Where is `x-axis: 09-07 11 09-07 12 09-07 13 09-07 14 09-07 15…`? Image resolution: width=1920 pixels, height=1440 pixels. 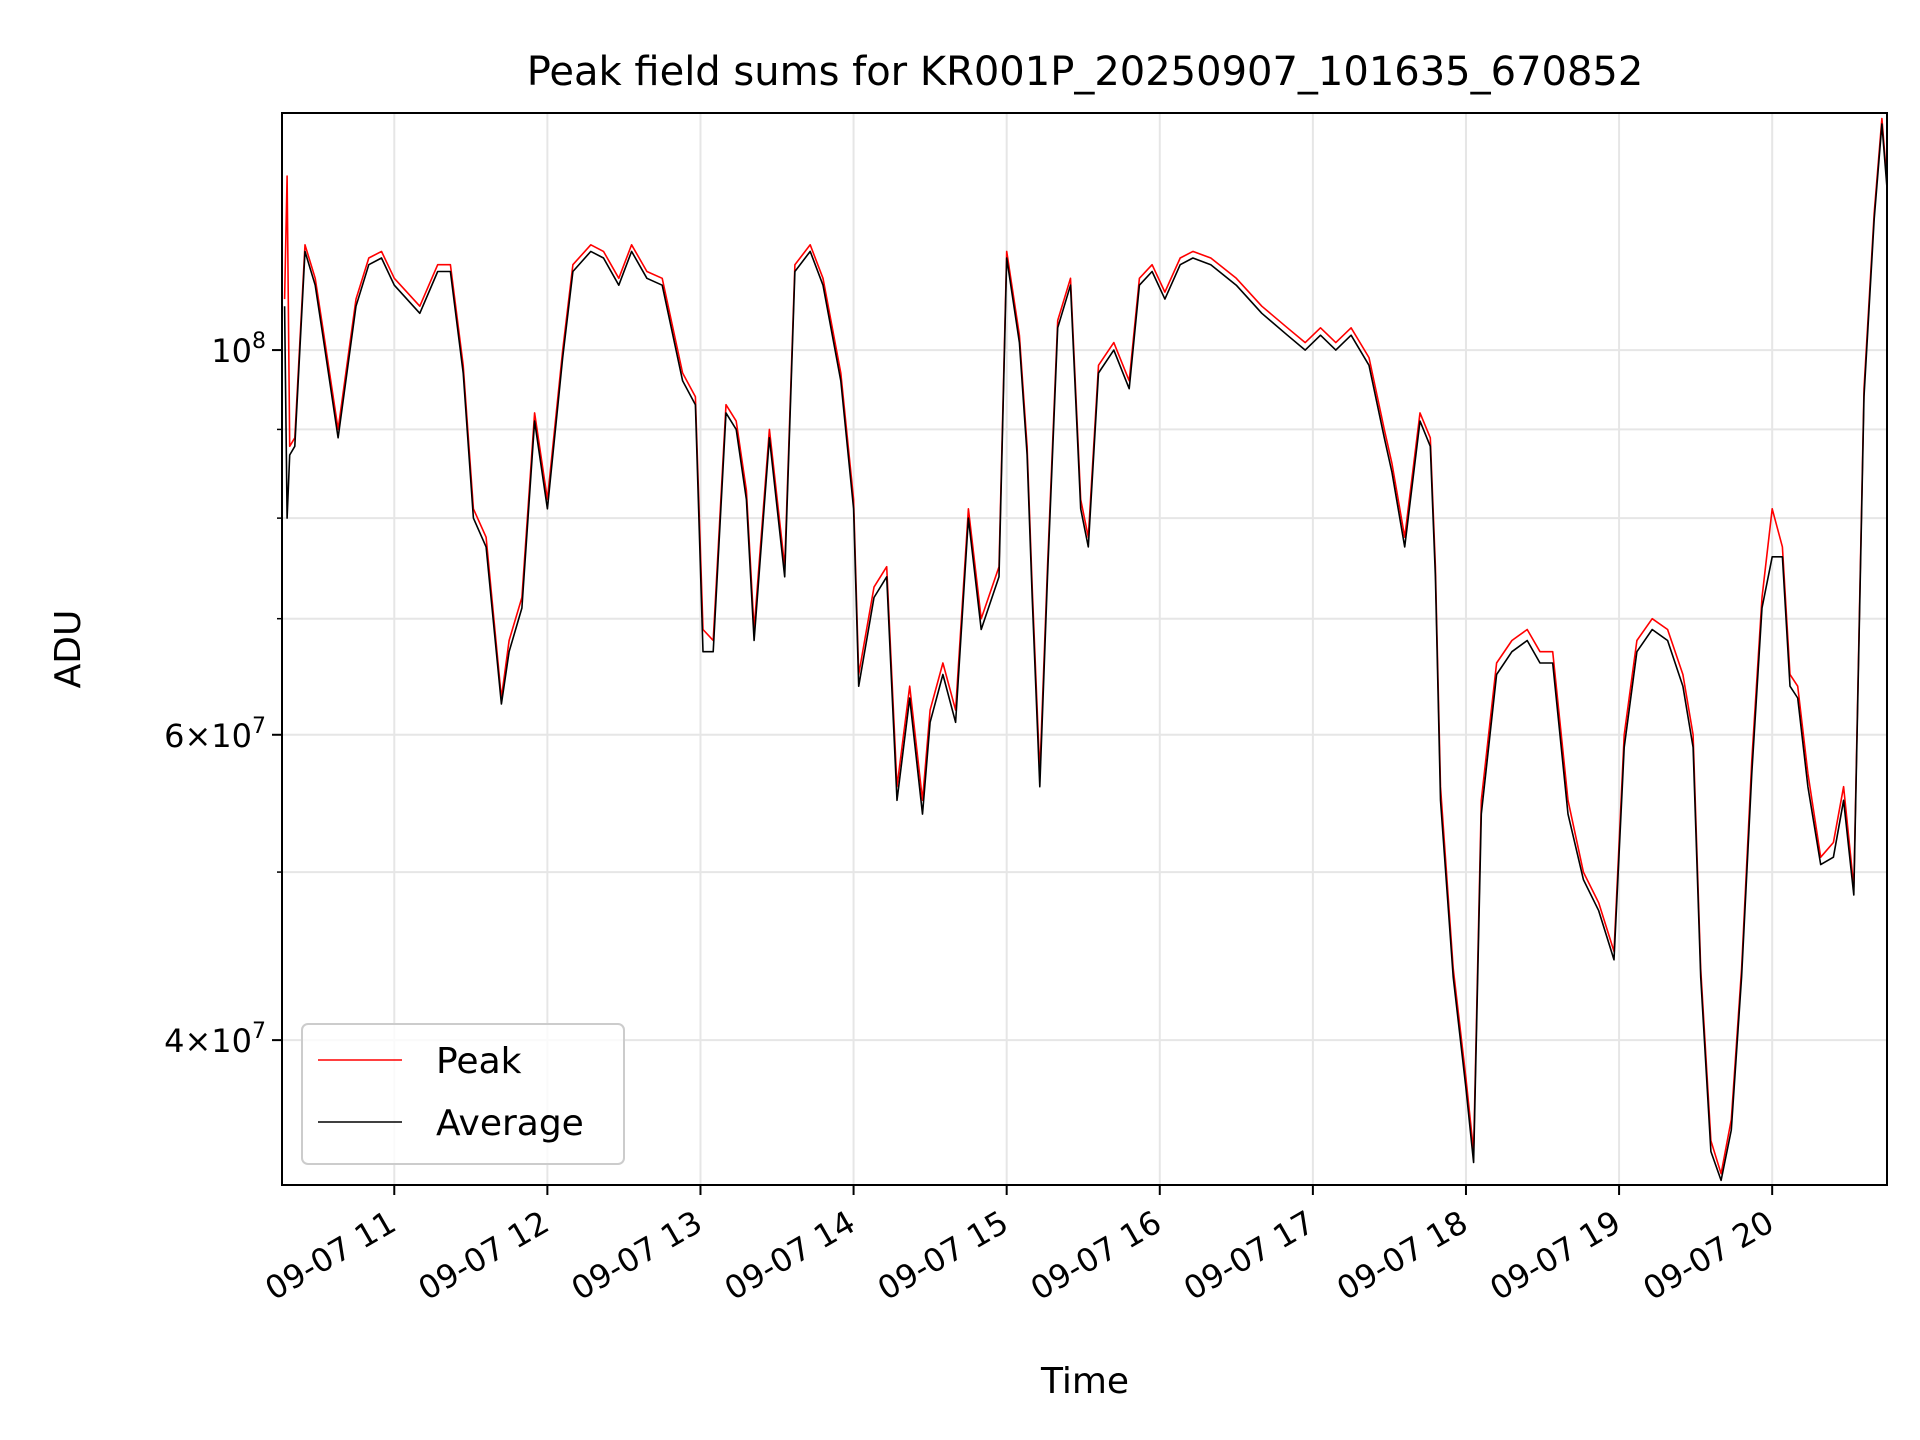
x-axis: 09-07 11 09-07 12 09-07 13 09-07 14 09-07 15… is located at coordinates (1020, 1246).